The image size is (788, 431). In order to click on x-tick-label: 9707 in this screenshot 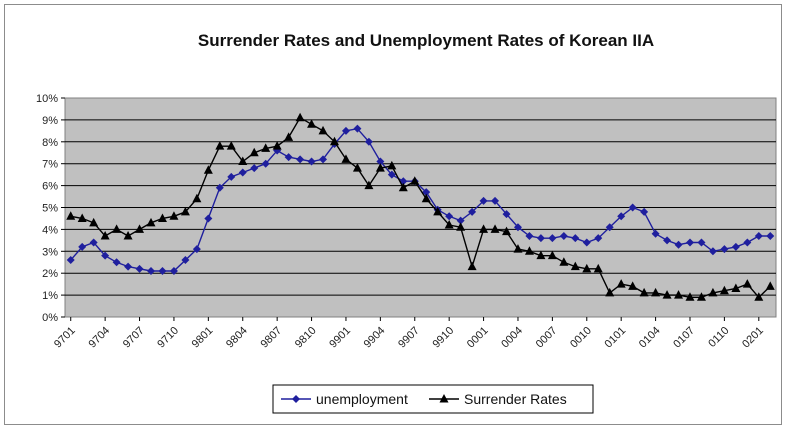, I will do `click(134, 338)`.